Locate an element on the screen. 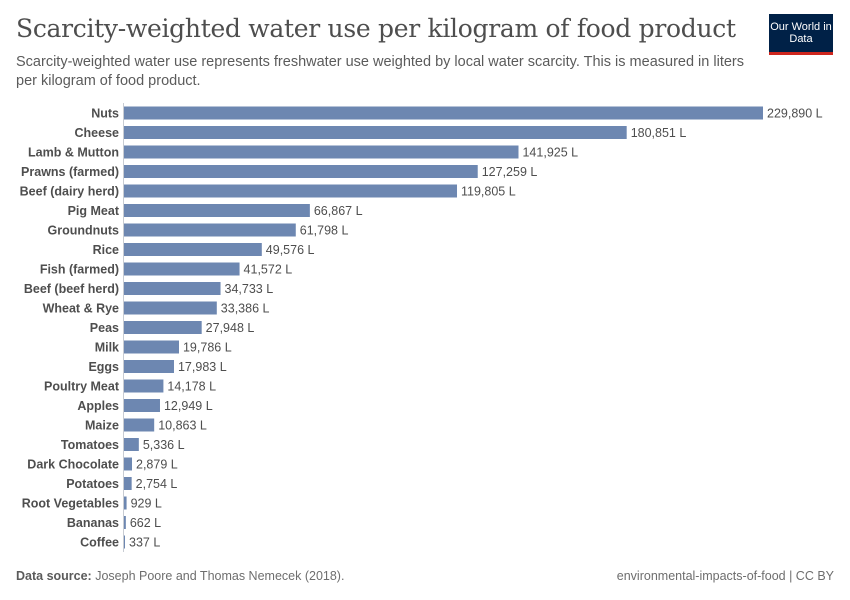 The image size is (850, 600). category-label: Pig Meat is located at coordinates (94, 211).